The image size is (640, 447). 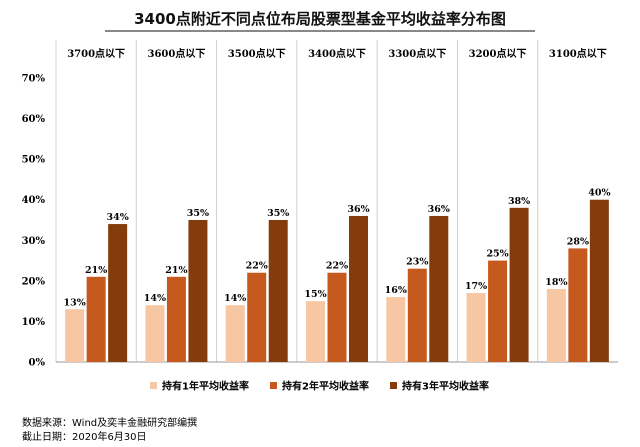 I want to click on data-label: 34%, so click(x=118, y=217).